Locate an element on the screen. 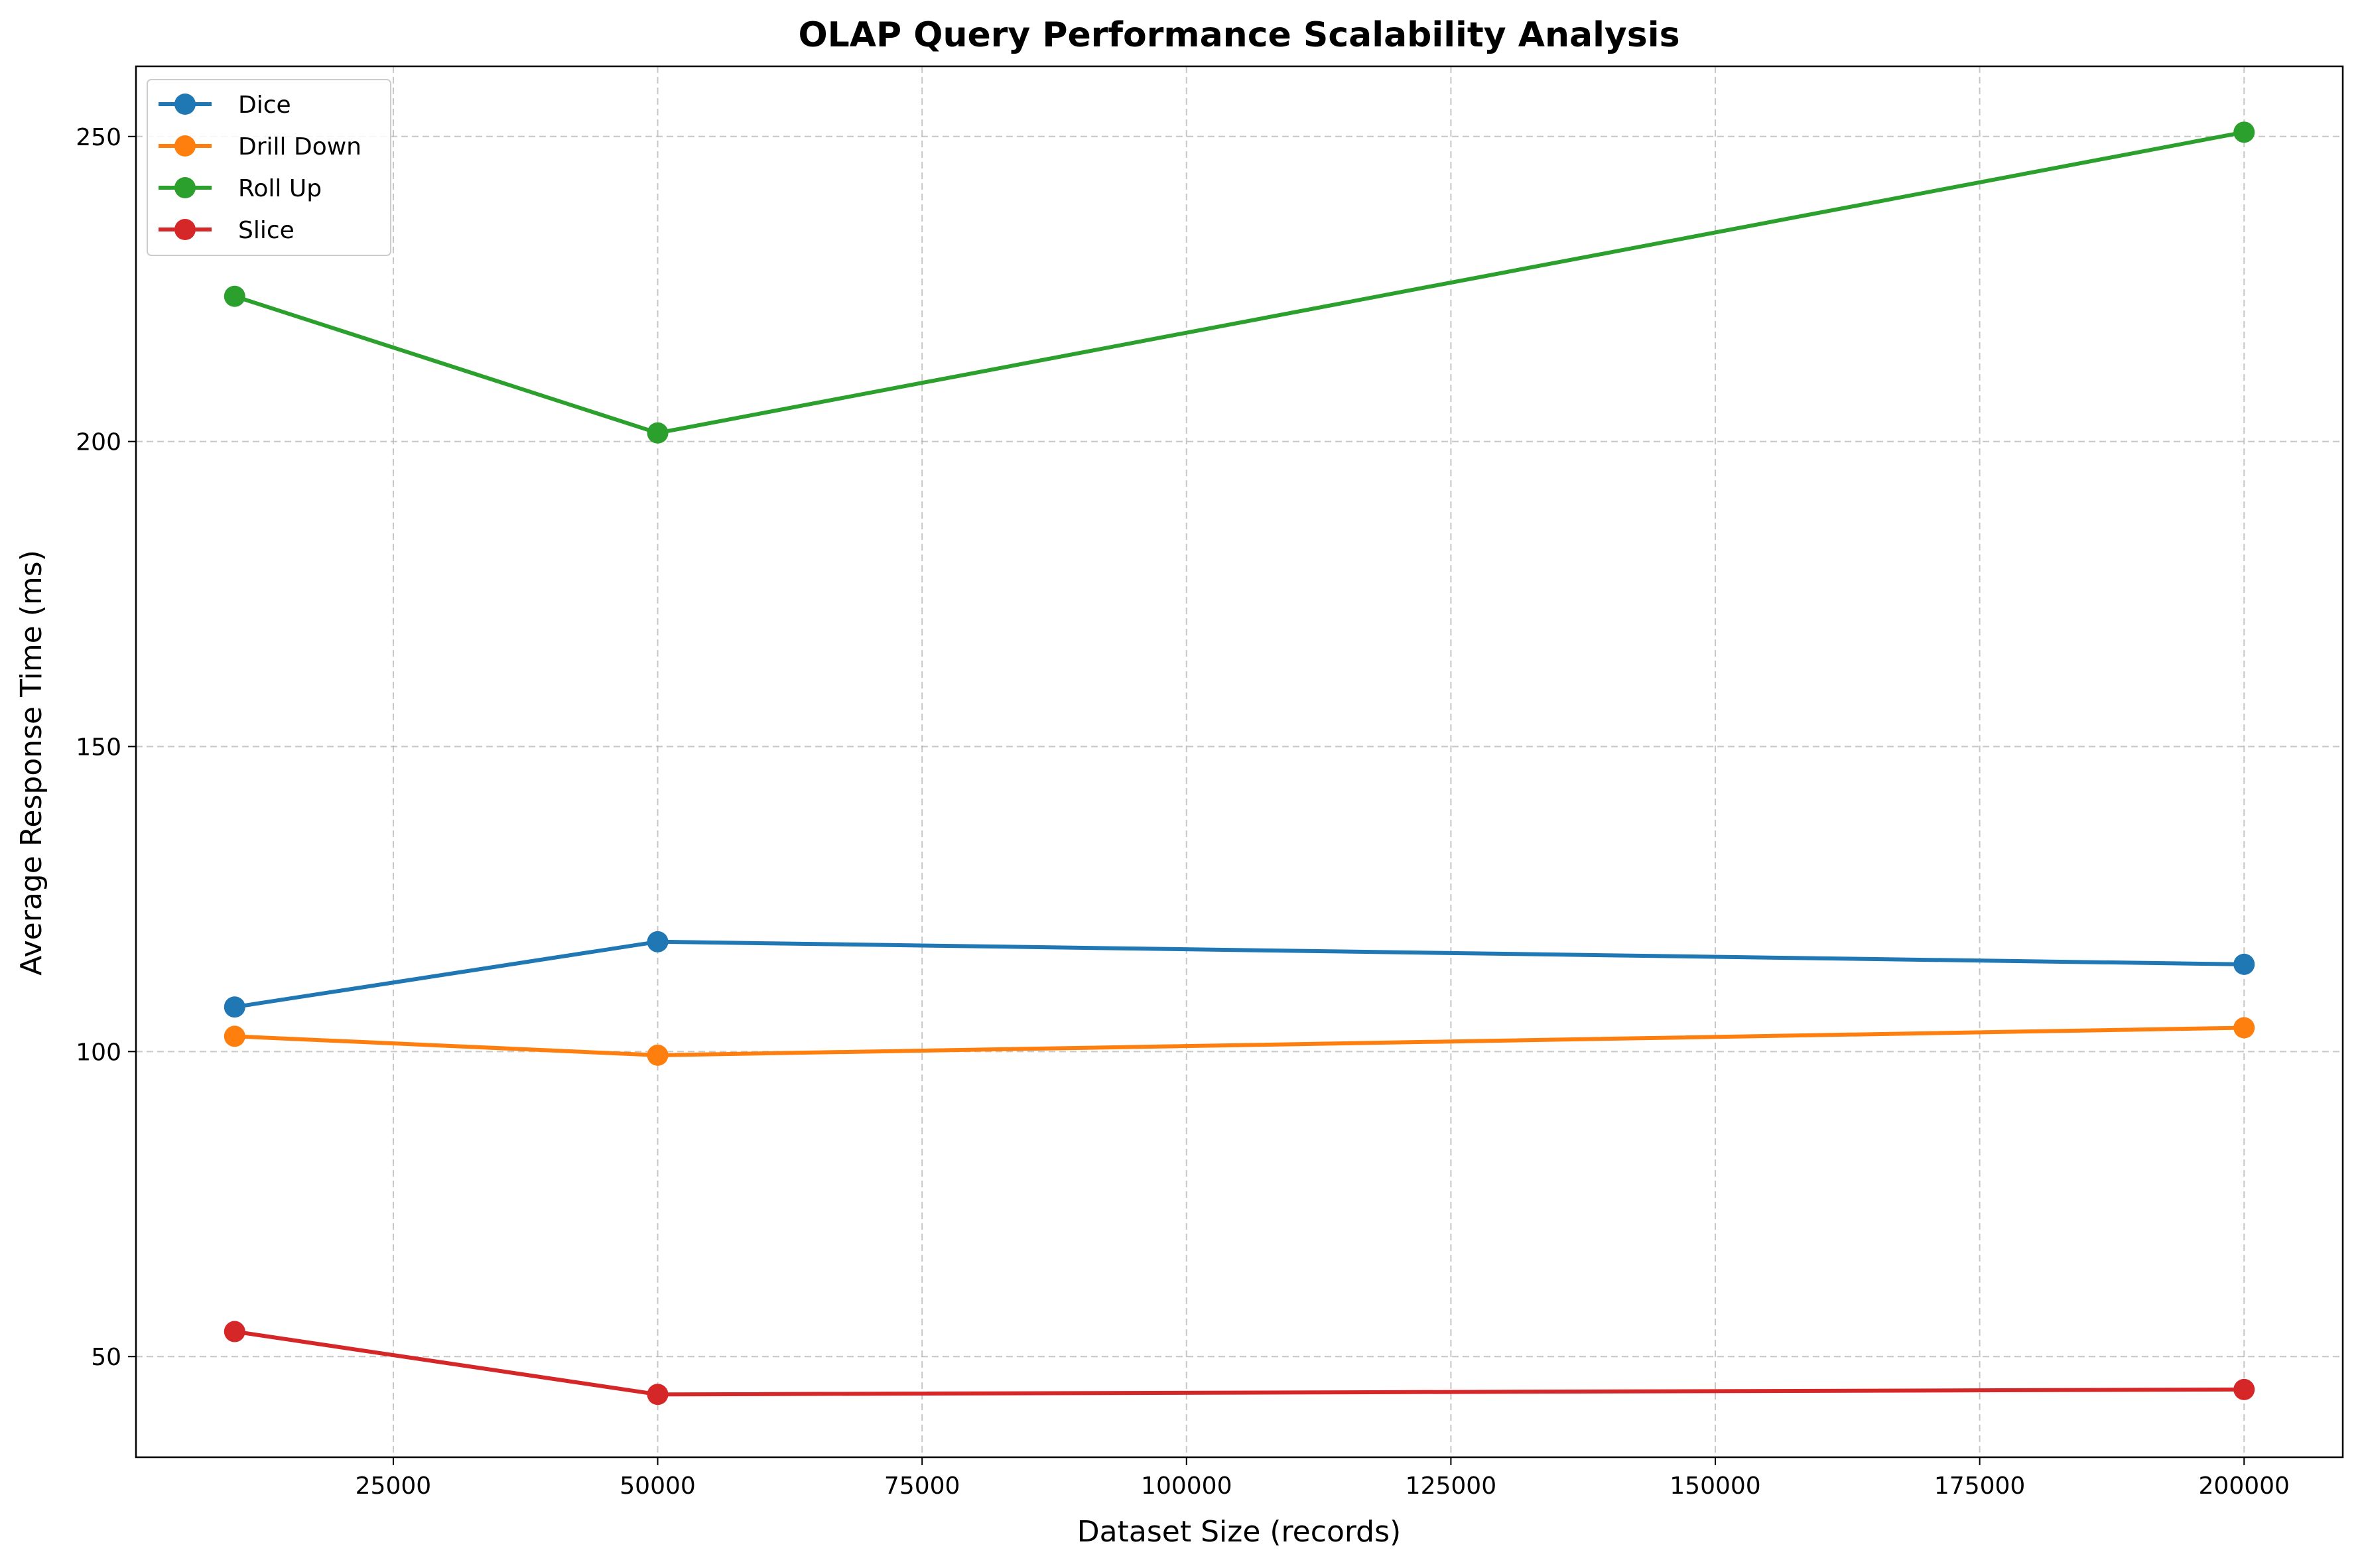 This screenshot has width=2364, height=1568. legend-item-roll-up: Roll Up is located at coordinates (240, 188).